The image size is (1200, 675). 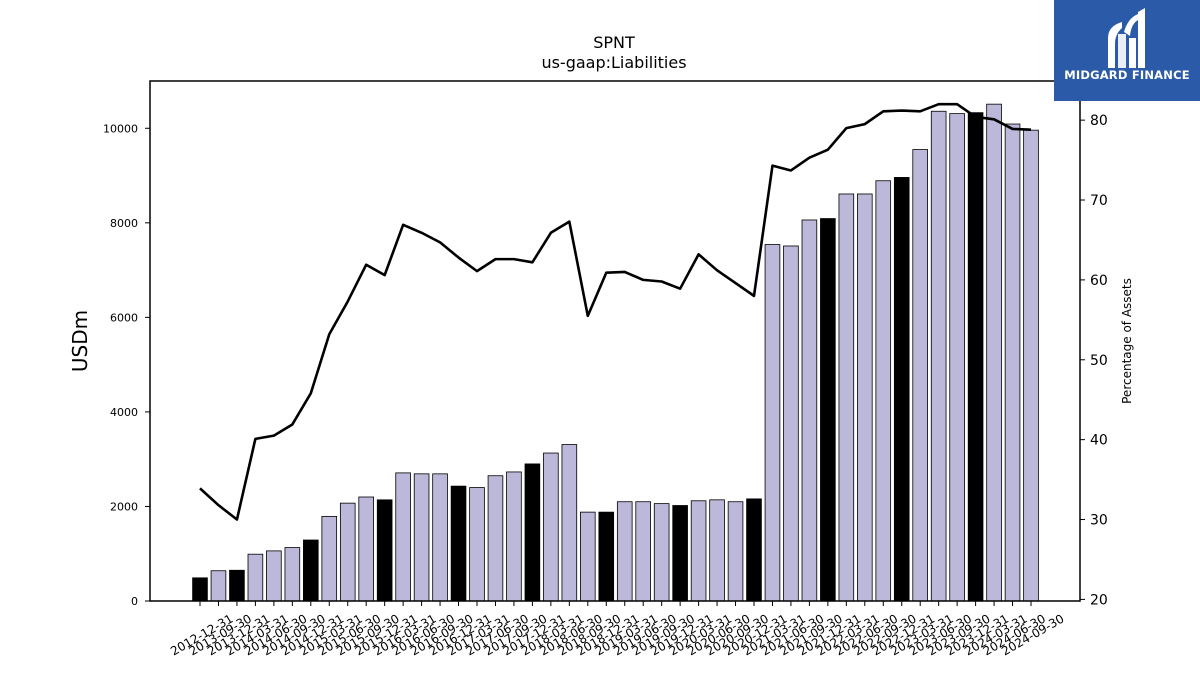 I want to click on y-tick-label: 8000, so click(x=124, y=223).